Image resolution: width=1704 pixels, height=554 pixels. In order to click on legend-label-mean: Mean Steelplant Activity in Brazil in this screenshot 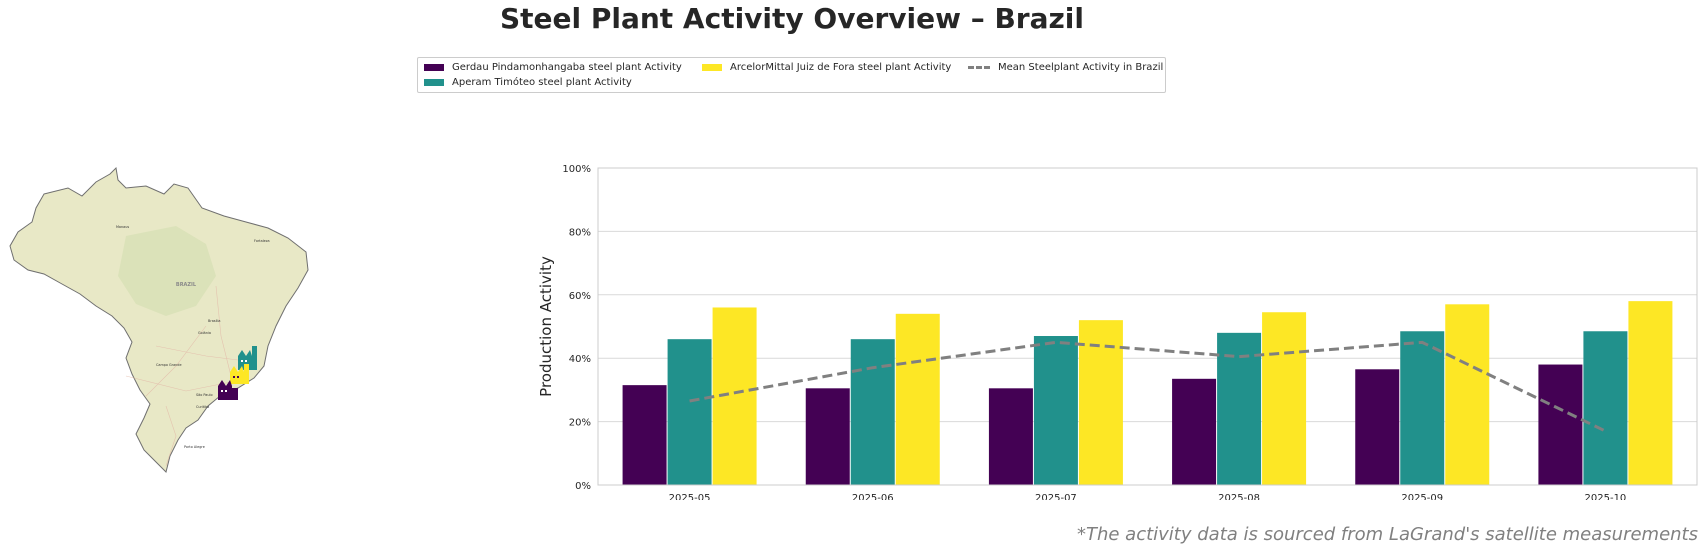, I will do `click(1081, 67)`.